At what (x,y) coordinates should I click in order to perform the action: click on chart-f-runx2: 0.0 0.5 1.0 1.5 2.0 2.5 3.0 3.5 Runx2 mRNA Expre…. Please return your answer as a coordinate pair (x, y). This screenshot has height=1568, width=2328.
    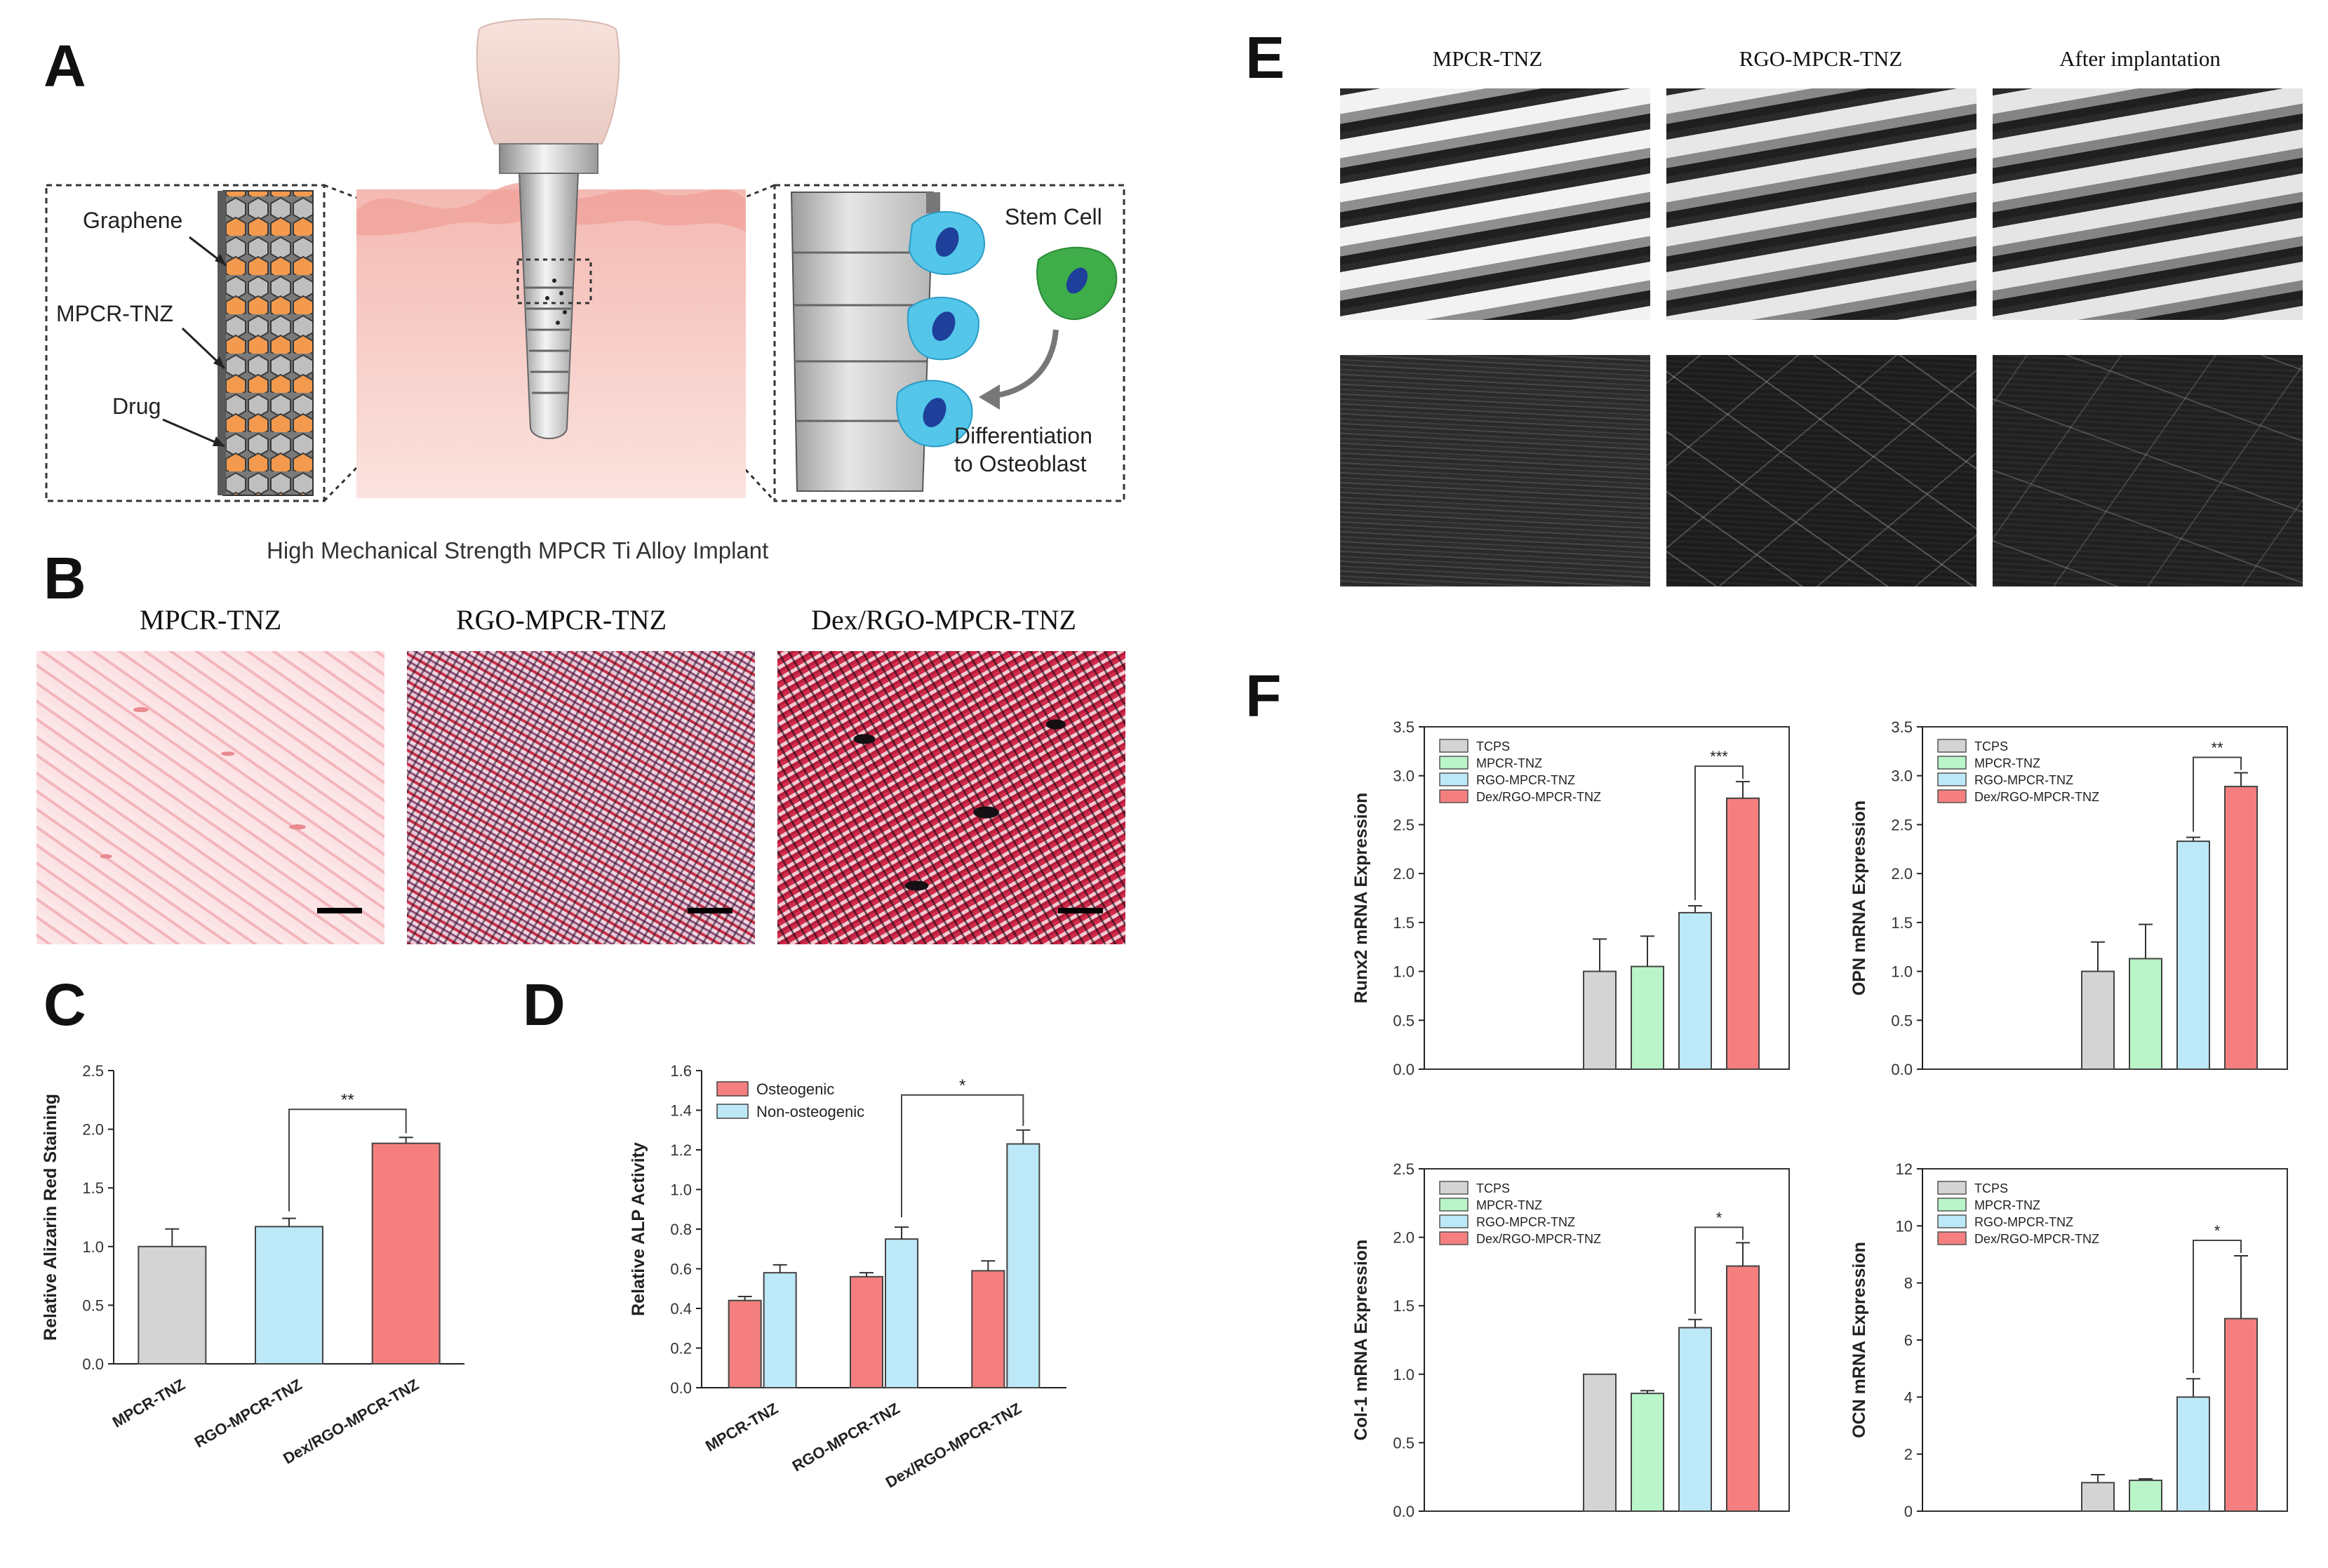
    Looking at the image, I should click on (1570, 898).